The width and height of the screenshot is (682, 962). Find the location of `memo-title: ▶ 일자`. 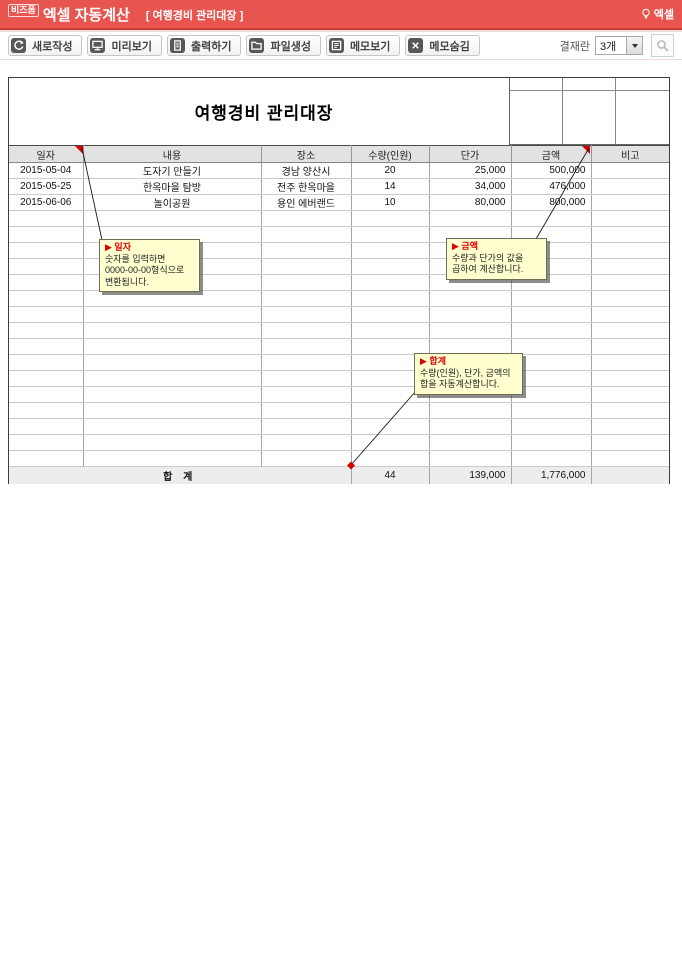

memo-title: ▶ 일자 is located at coordinates (118, 247).